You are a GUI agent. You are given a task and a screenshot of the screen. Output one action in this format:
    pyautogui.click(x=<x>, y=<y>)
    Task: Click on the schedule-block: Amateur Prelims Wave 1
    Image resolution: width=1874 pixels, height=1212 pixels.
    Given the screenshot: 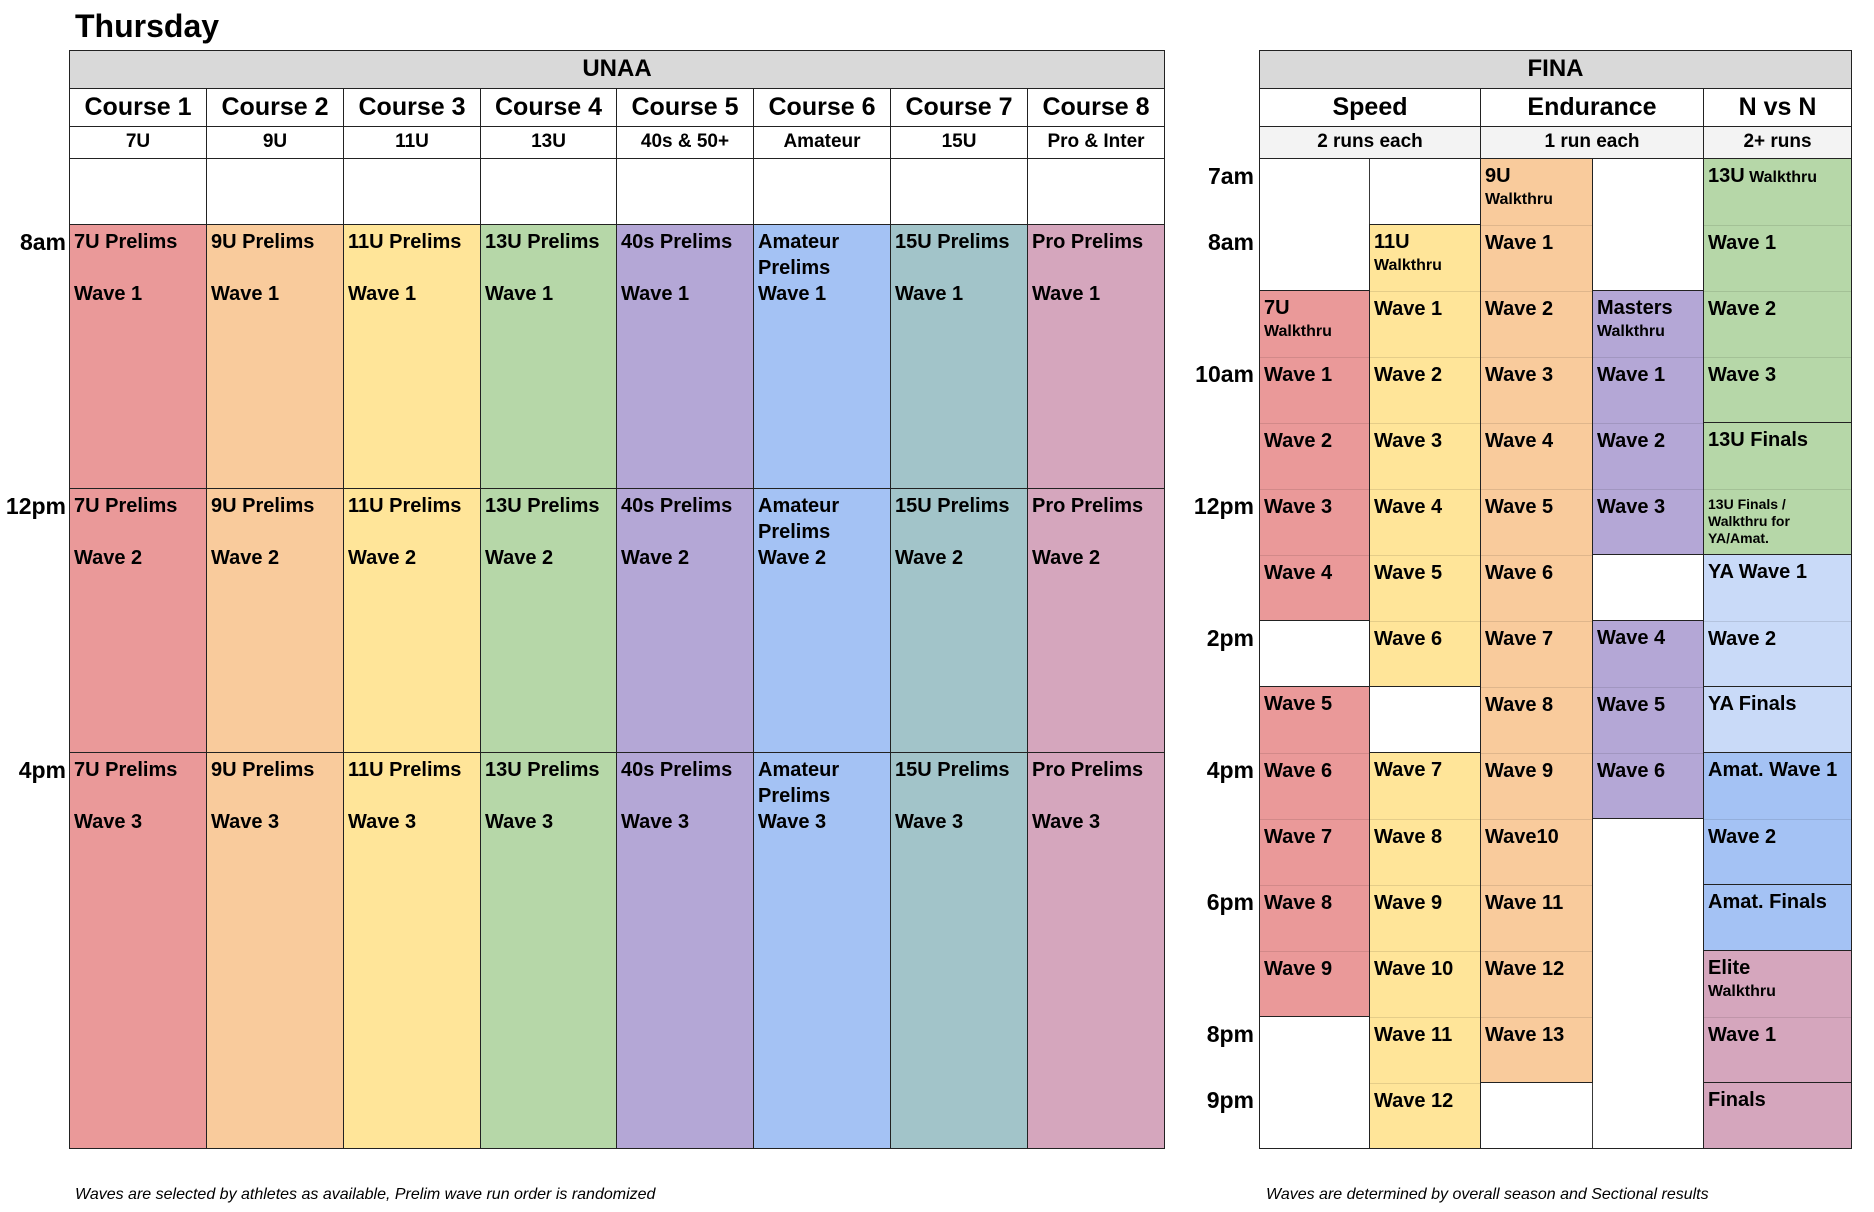 What is the action you would take?
    pyautogui.click(x=822, y=356)
    